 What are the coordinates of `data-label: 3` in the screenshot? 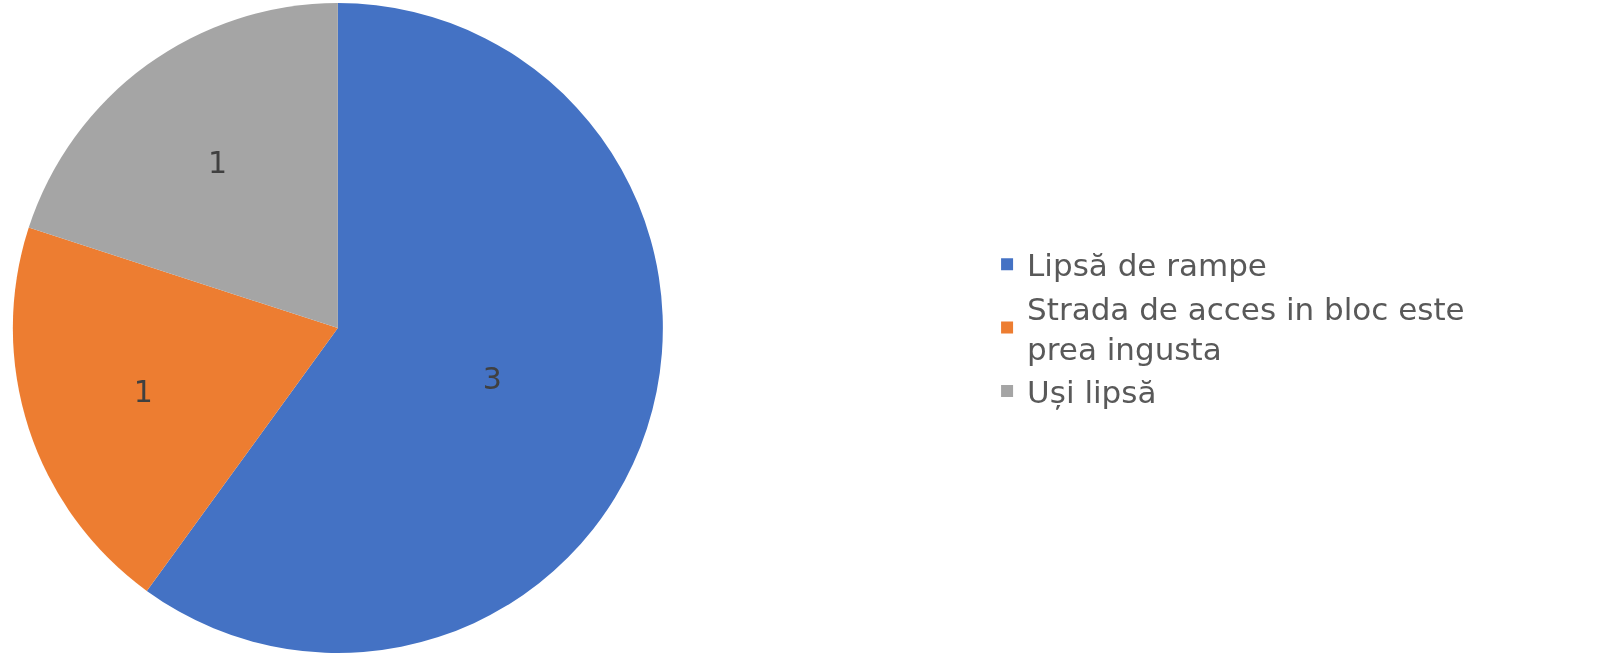 It's located at (492, 378).